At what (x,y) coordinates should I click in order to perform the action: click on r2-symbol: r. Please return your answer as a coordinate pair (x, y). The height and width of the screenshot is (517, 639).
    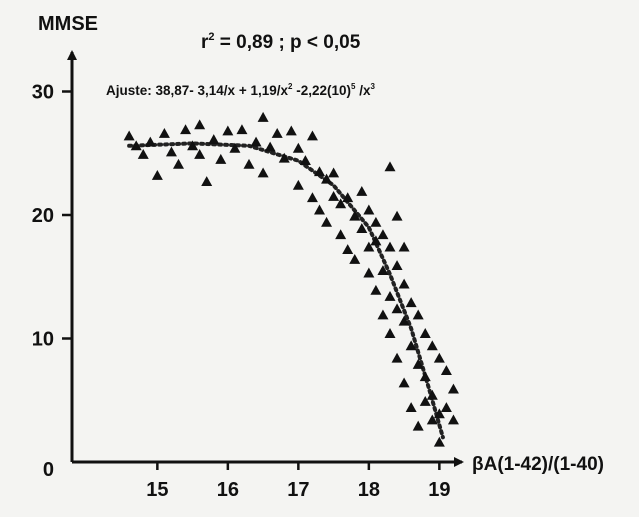
    Looking at the image, I should click on (205, 42).